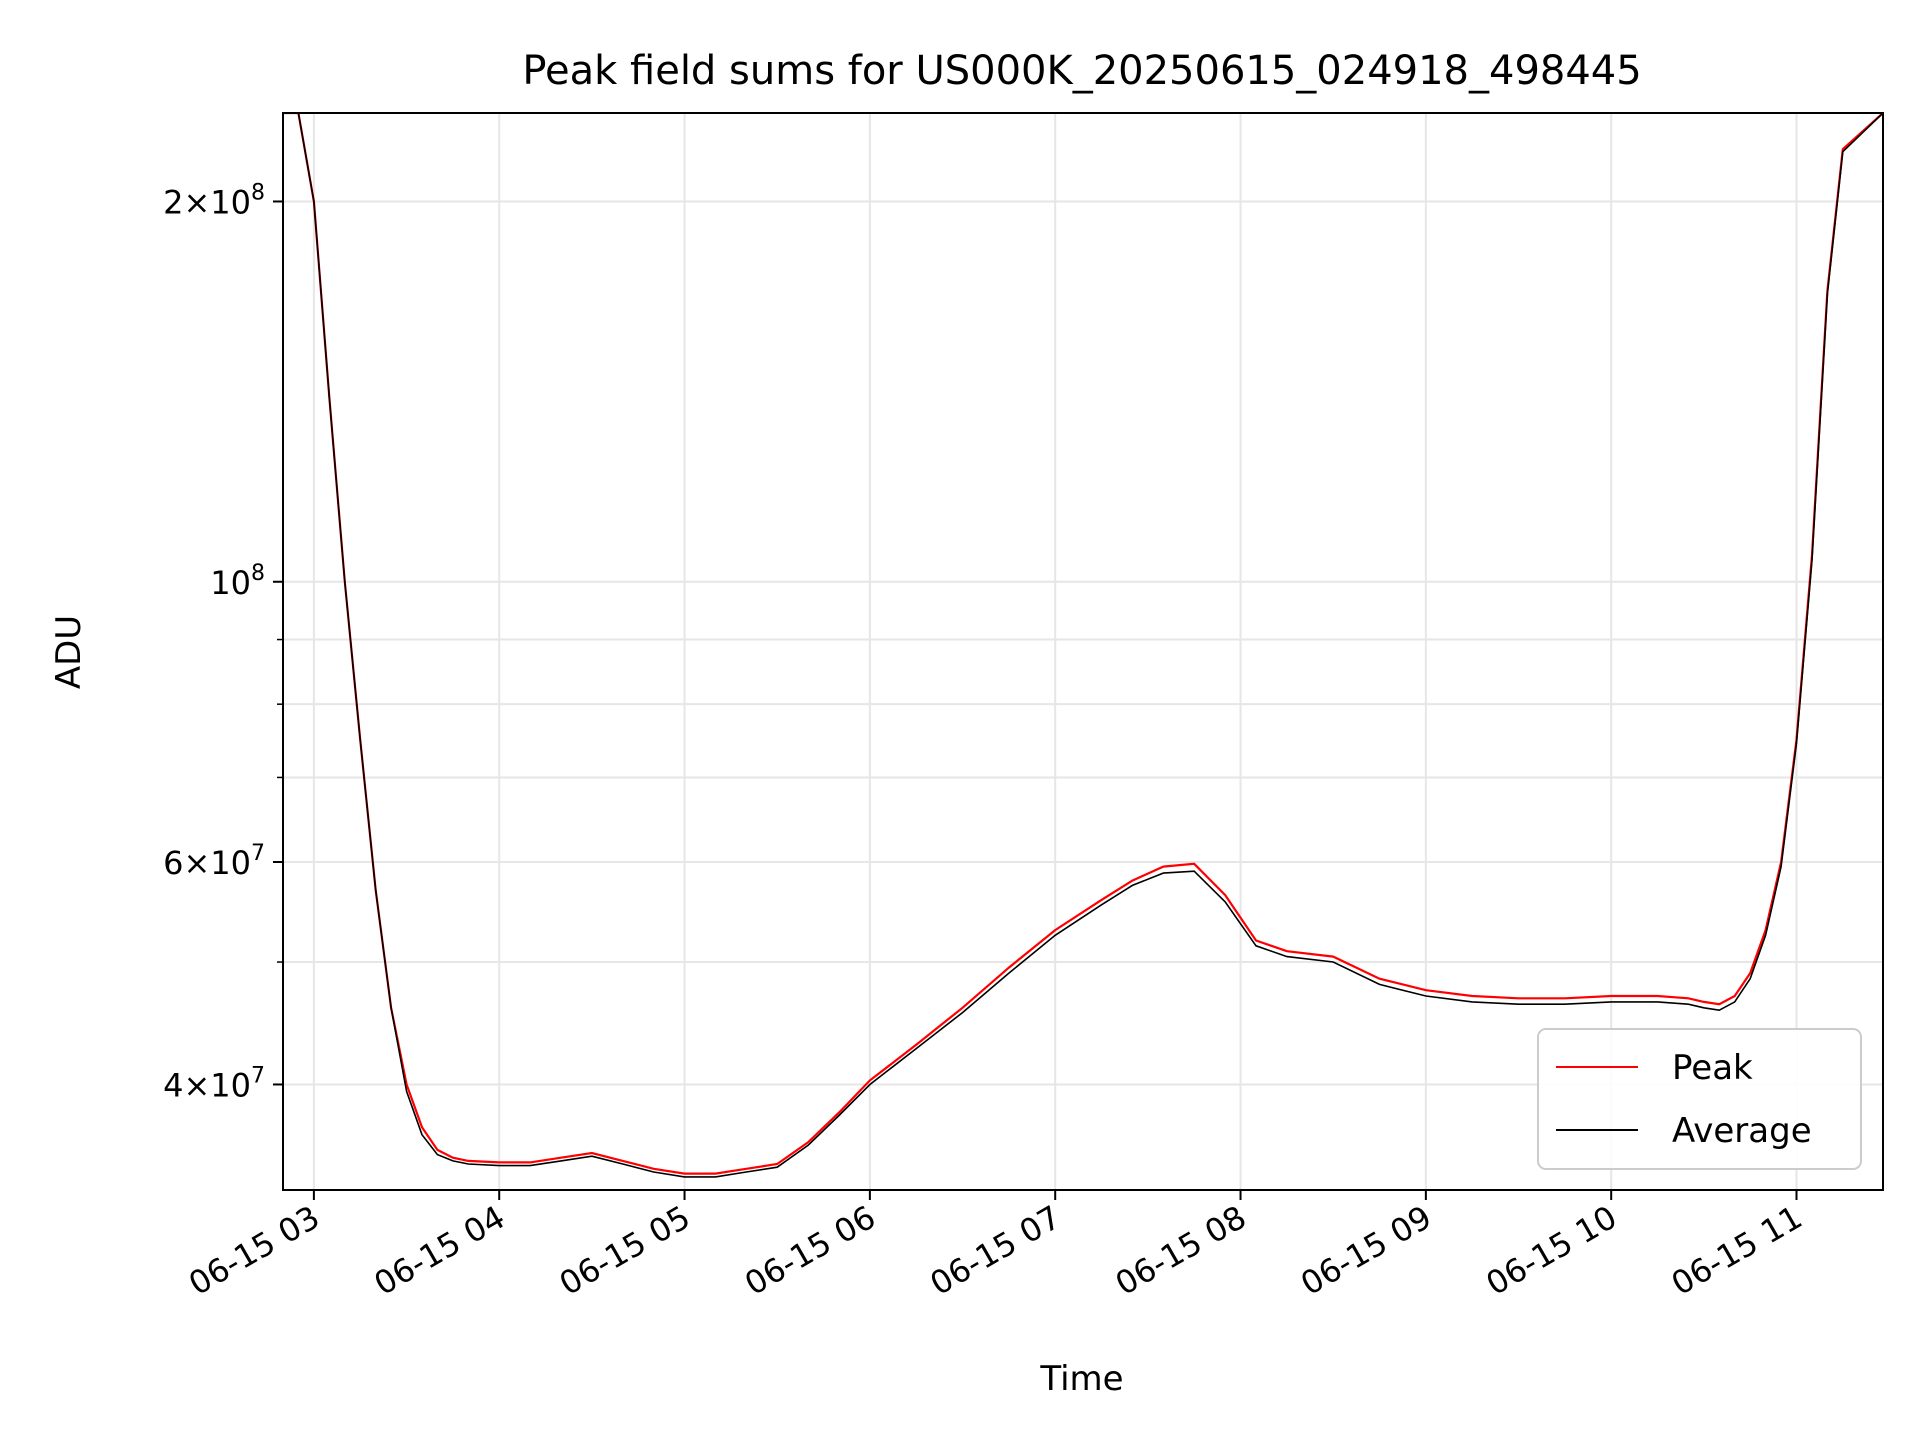 This screenshot has height=1444, width=1920. I want to click on legend-average-label: Average, so click(1742, 1131).